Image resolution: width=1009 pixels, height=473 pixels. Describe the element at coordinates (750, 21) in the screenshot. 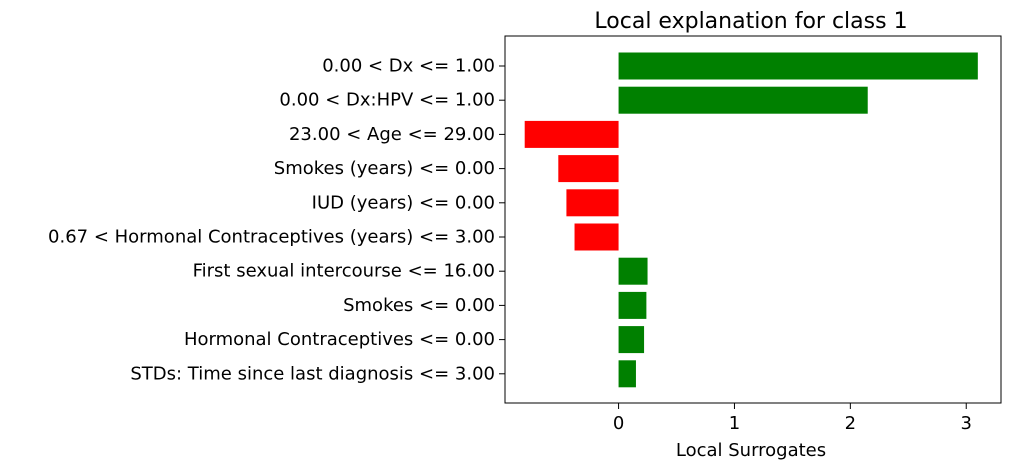

I see `chart-title: Local explanation for class 1` at that location.